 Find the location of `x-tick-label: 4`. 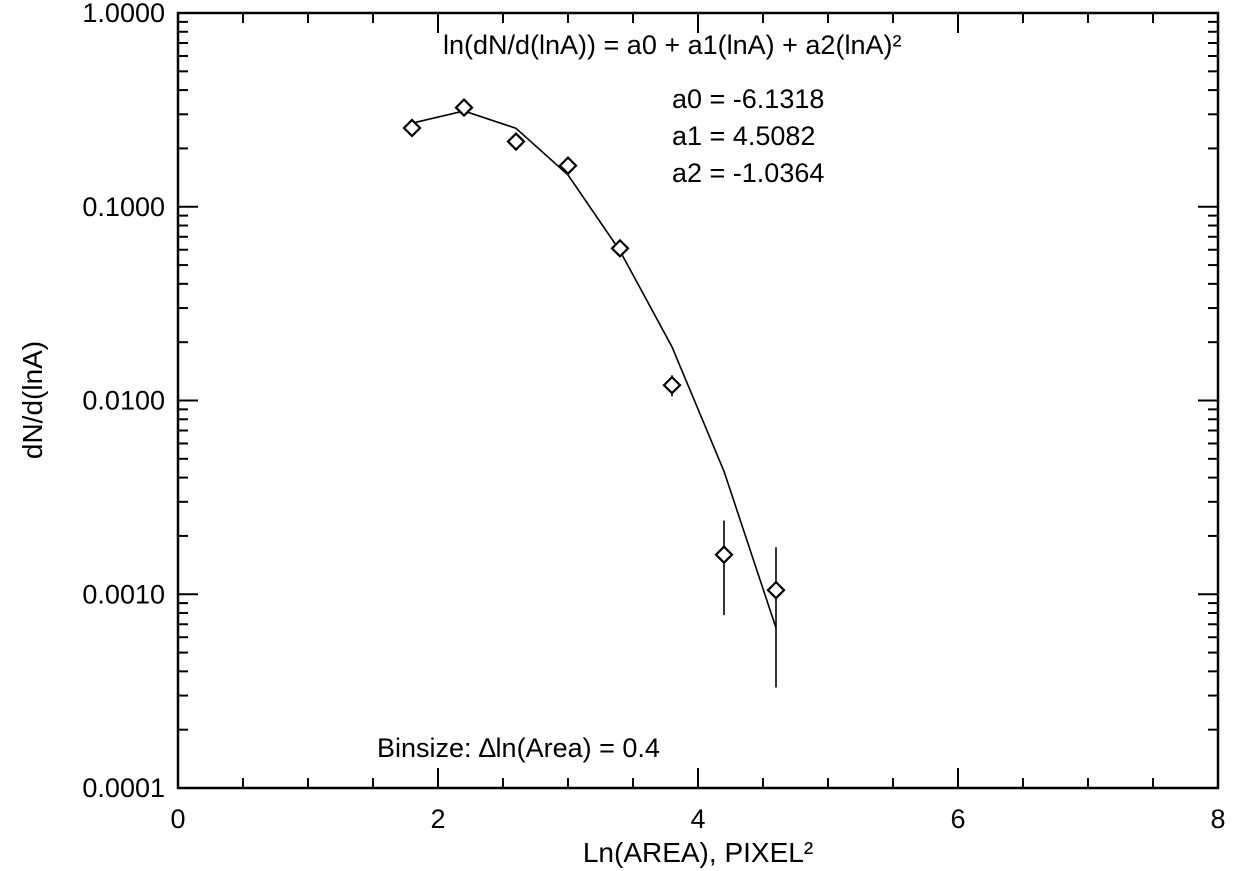

x-tick-label: 4 is located at coordinates (697, 819).